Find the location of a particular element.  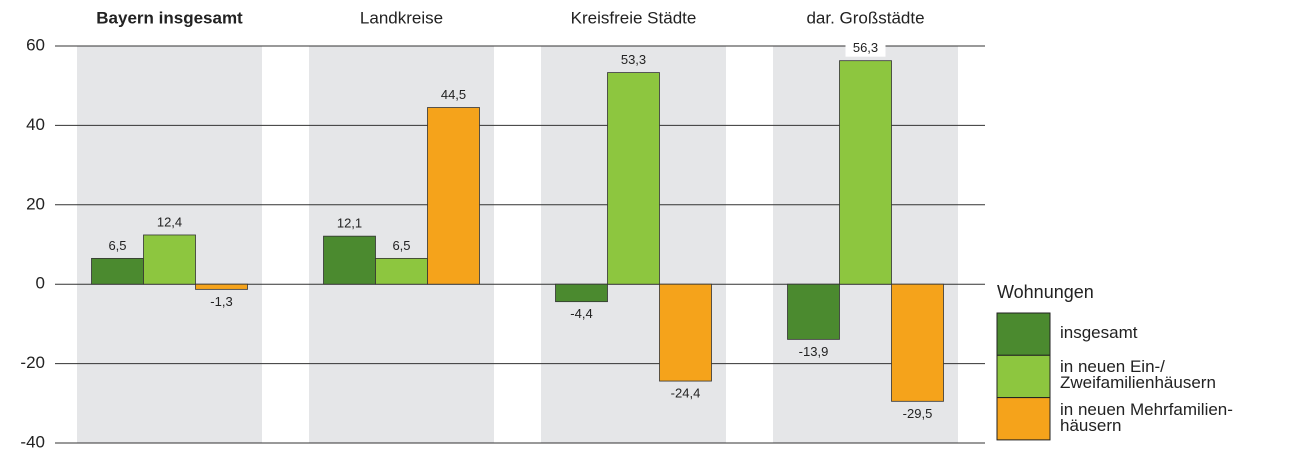

value-label: 12,1 is located at coordinates (349, 223).